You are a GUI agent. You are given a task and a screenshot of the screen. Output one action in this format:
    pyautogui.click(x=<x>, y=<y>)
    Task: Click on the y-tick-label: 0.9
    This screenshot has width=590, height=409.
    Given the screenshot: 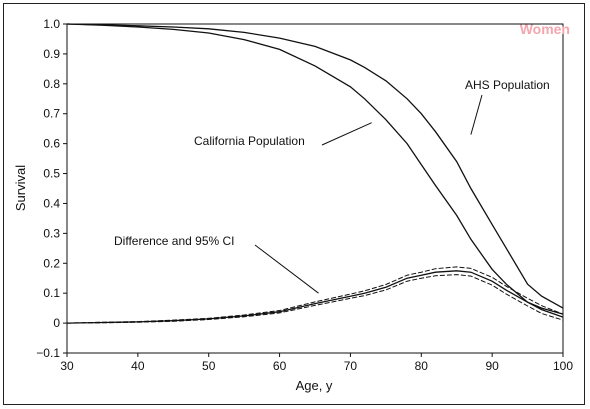 What is the action you would take?
    pyautogui.click(x=51, y=54)
    